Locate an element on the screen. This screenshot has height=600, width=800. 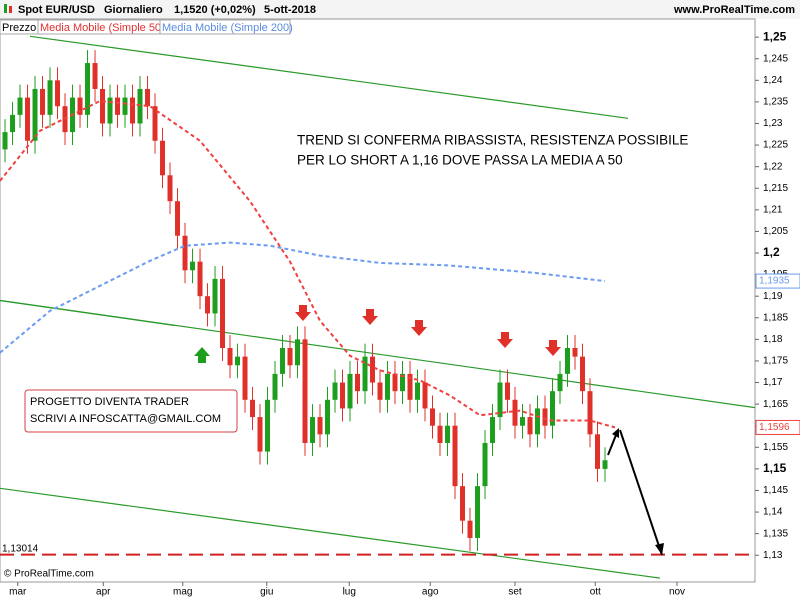
y-tick-label: 1,18 is located at coordinates (773, 339).